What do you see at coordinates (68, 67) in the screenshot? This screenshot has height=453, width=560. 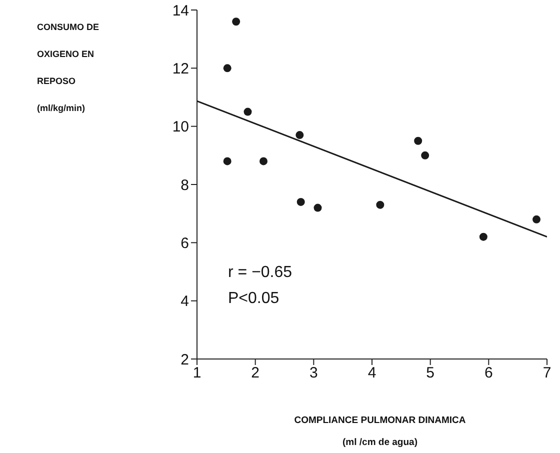 I see `text: CONSUMO DE OXIGENO EN REPOSO (ml/kg/min)` at bounding box center [68, 67].